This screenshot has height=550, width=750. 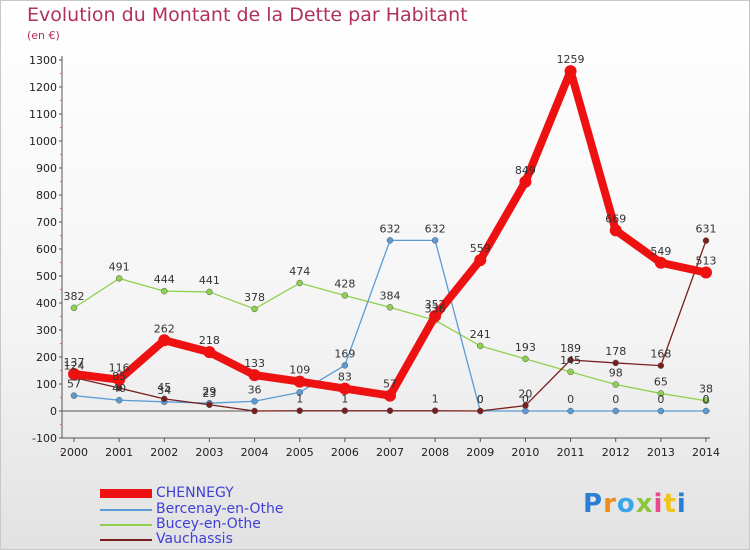 What do you see at coordinates (119, 266) in the screenshot?
I see `data-label: 491` at bounding box center [119, 266].